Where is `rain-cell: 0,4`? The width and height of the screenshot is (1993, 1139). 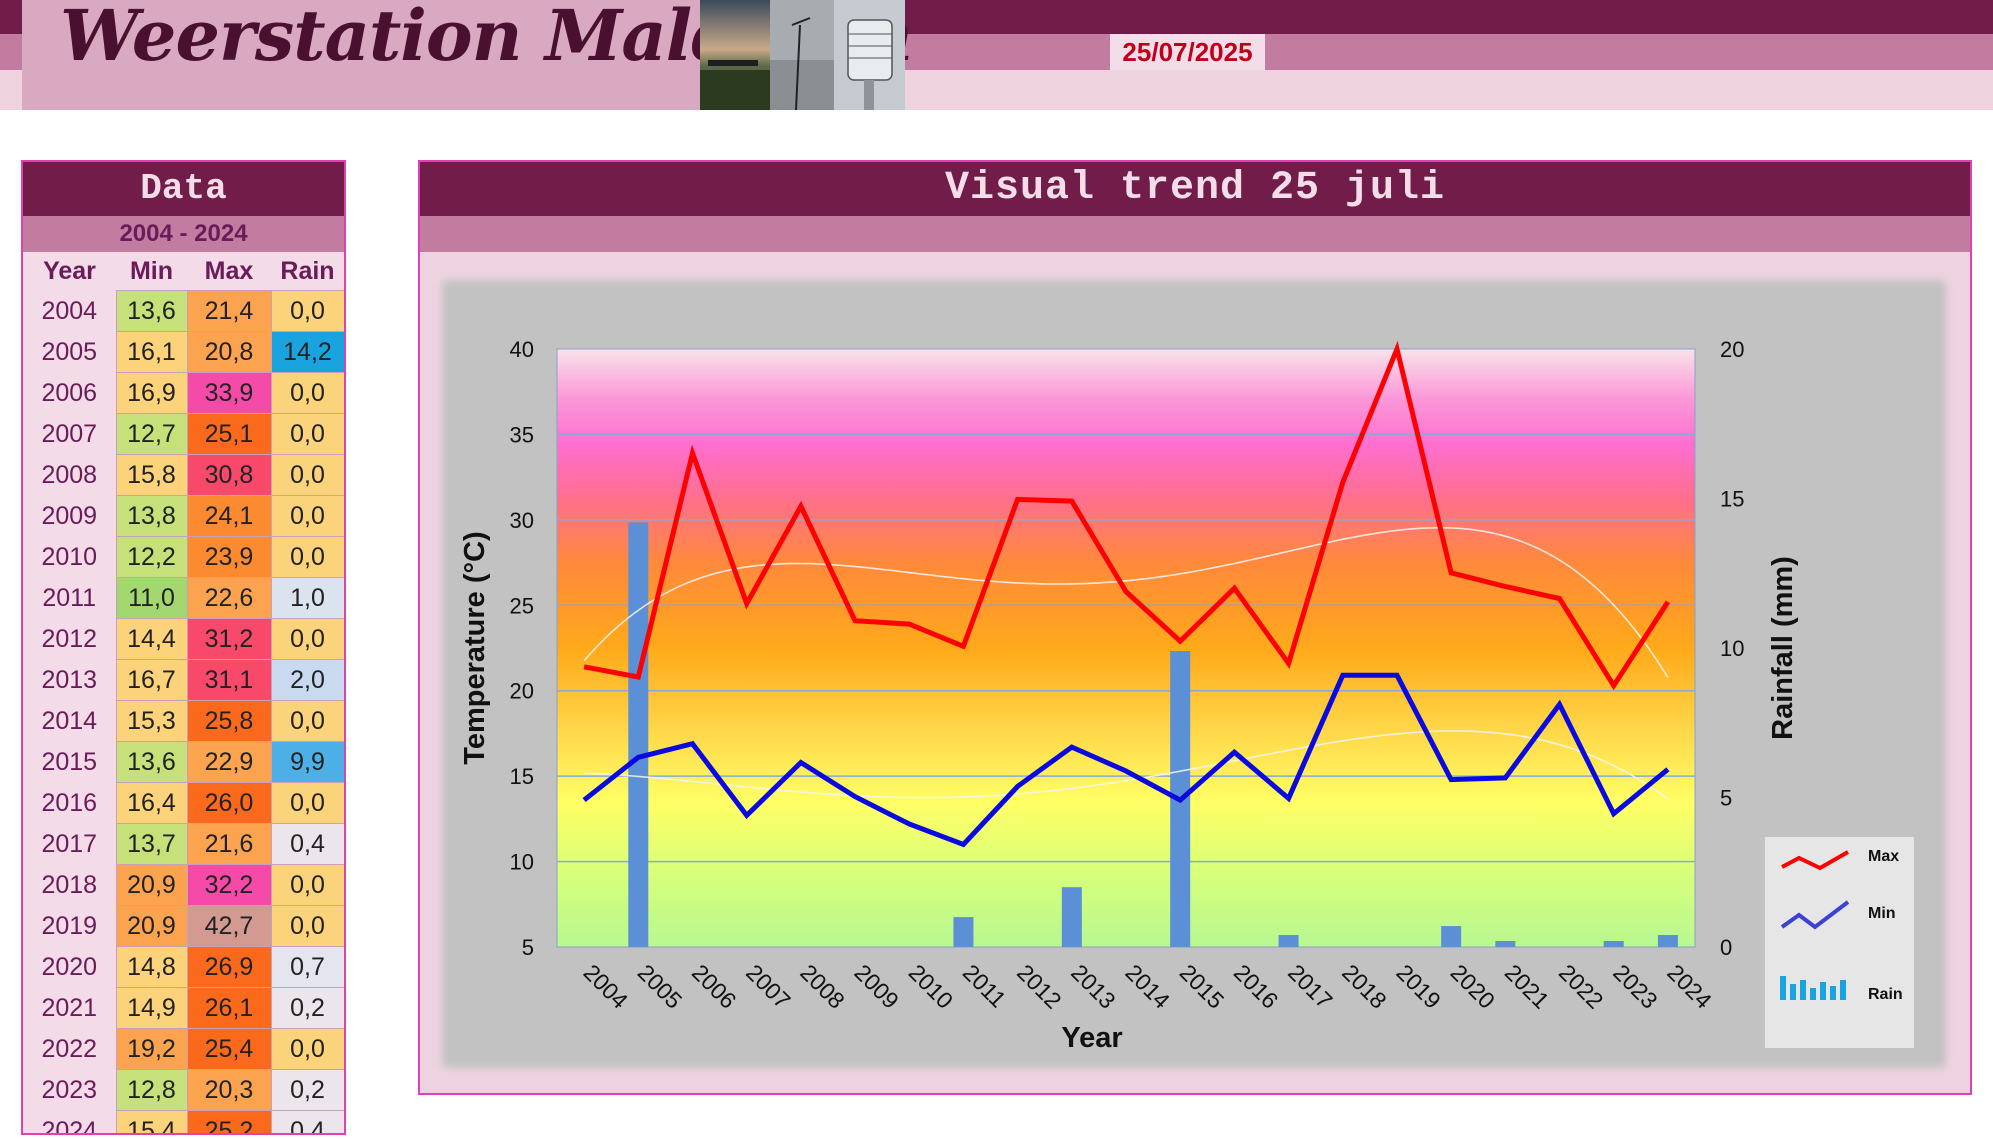
rain-cell: 0,4 is located at coordinates (307, 844).